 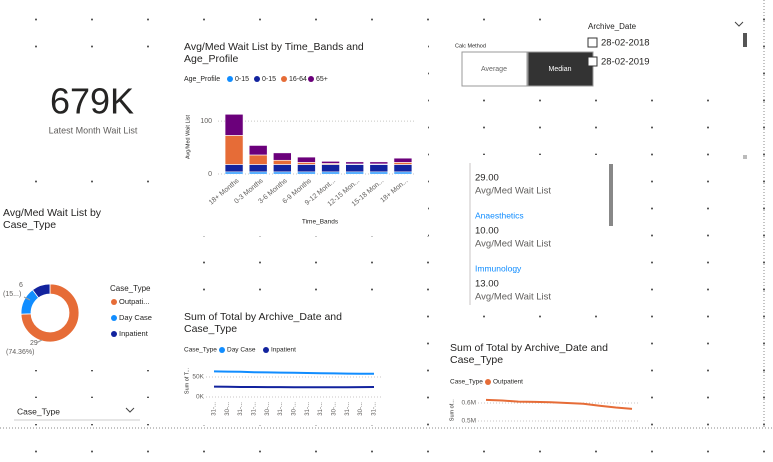 I want to click on toggle-label: Average, so click(x=494, y=69).